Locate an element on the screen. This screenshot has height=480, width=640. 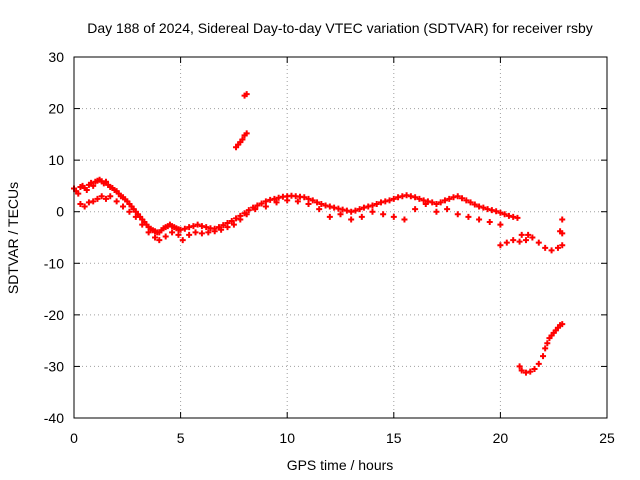
y-tick-label: -30 is located at coordinates (54, 366).